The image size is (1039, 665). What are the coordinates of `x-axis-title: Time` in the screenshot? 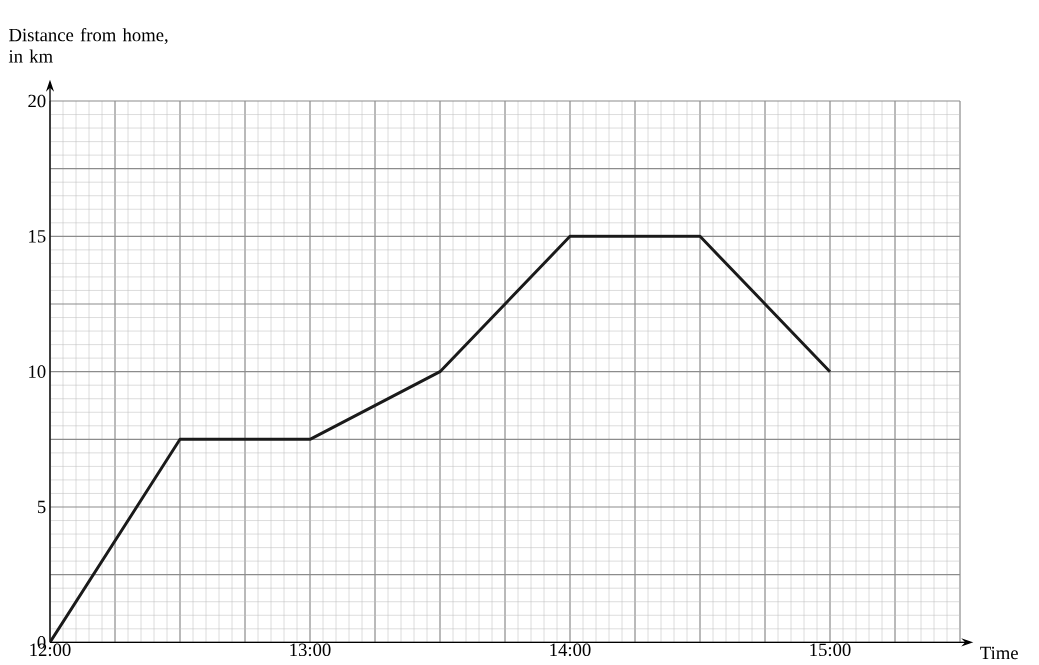 It's located at (999, 653).